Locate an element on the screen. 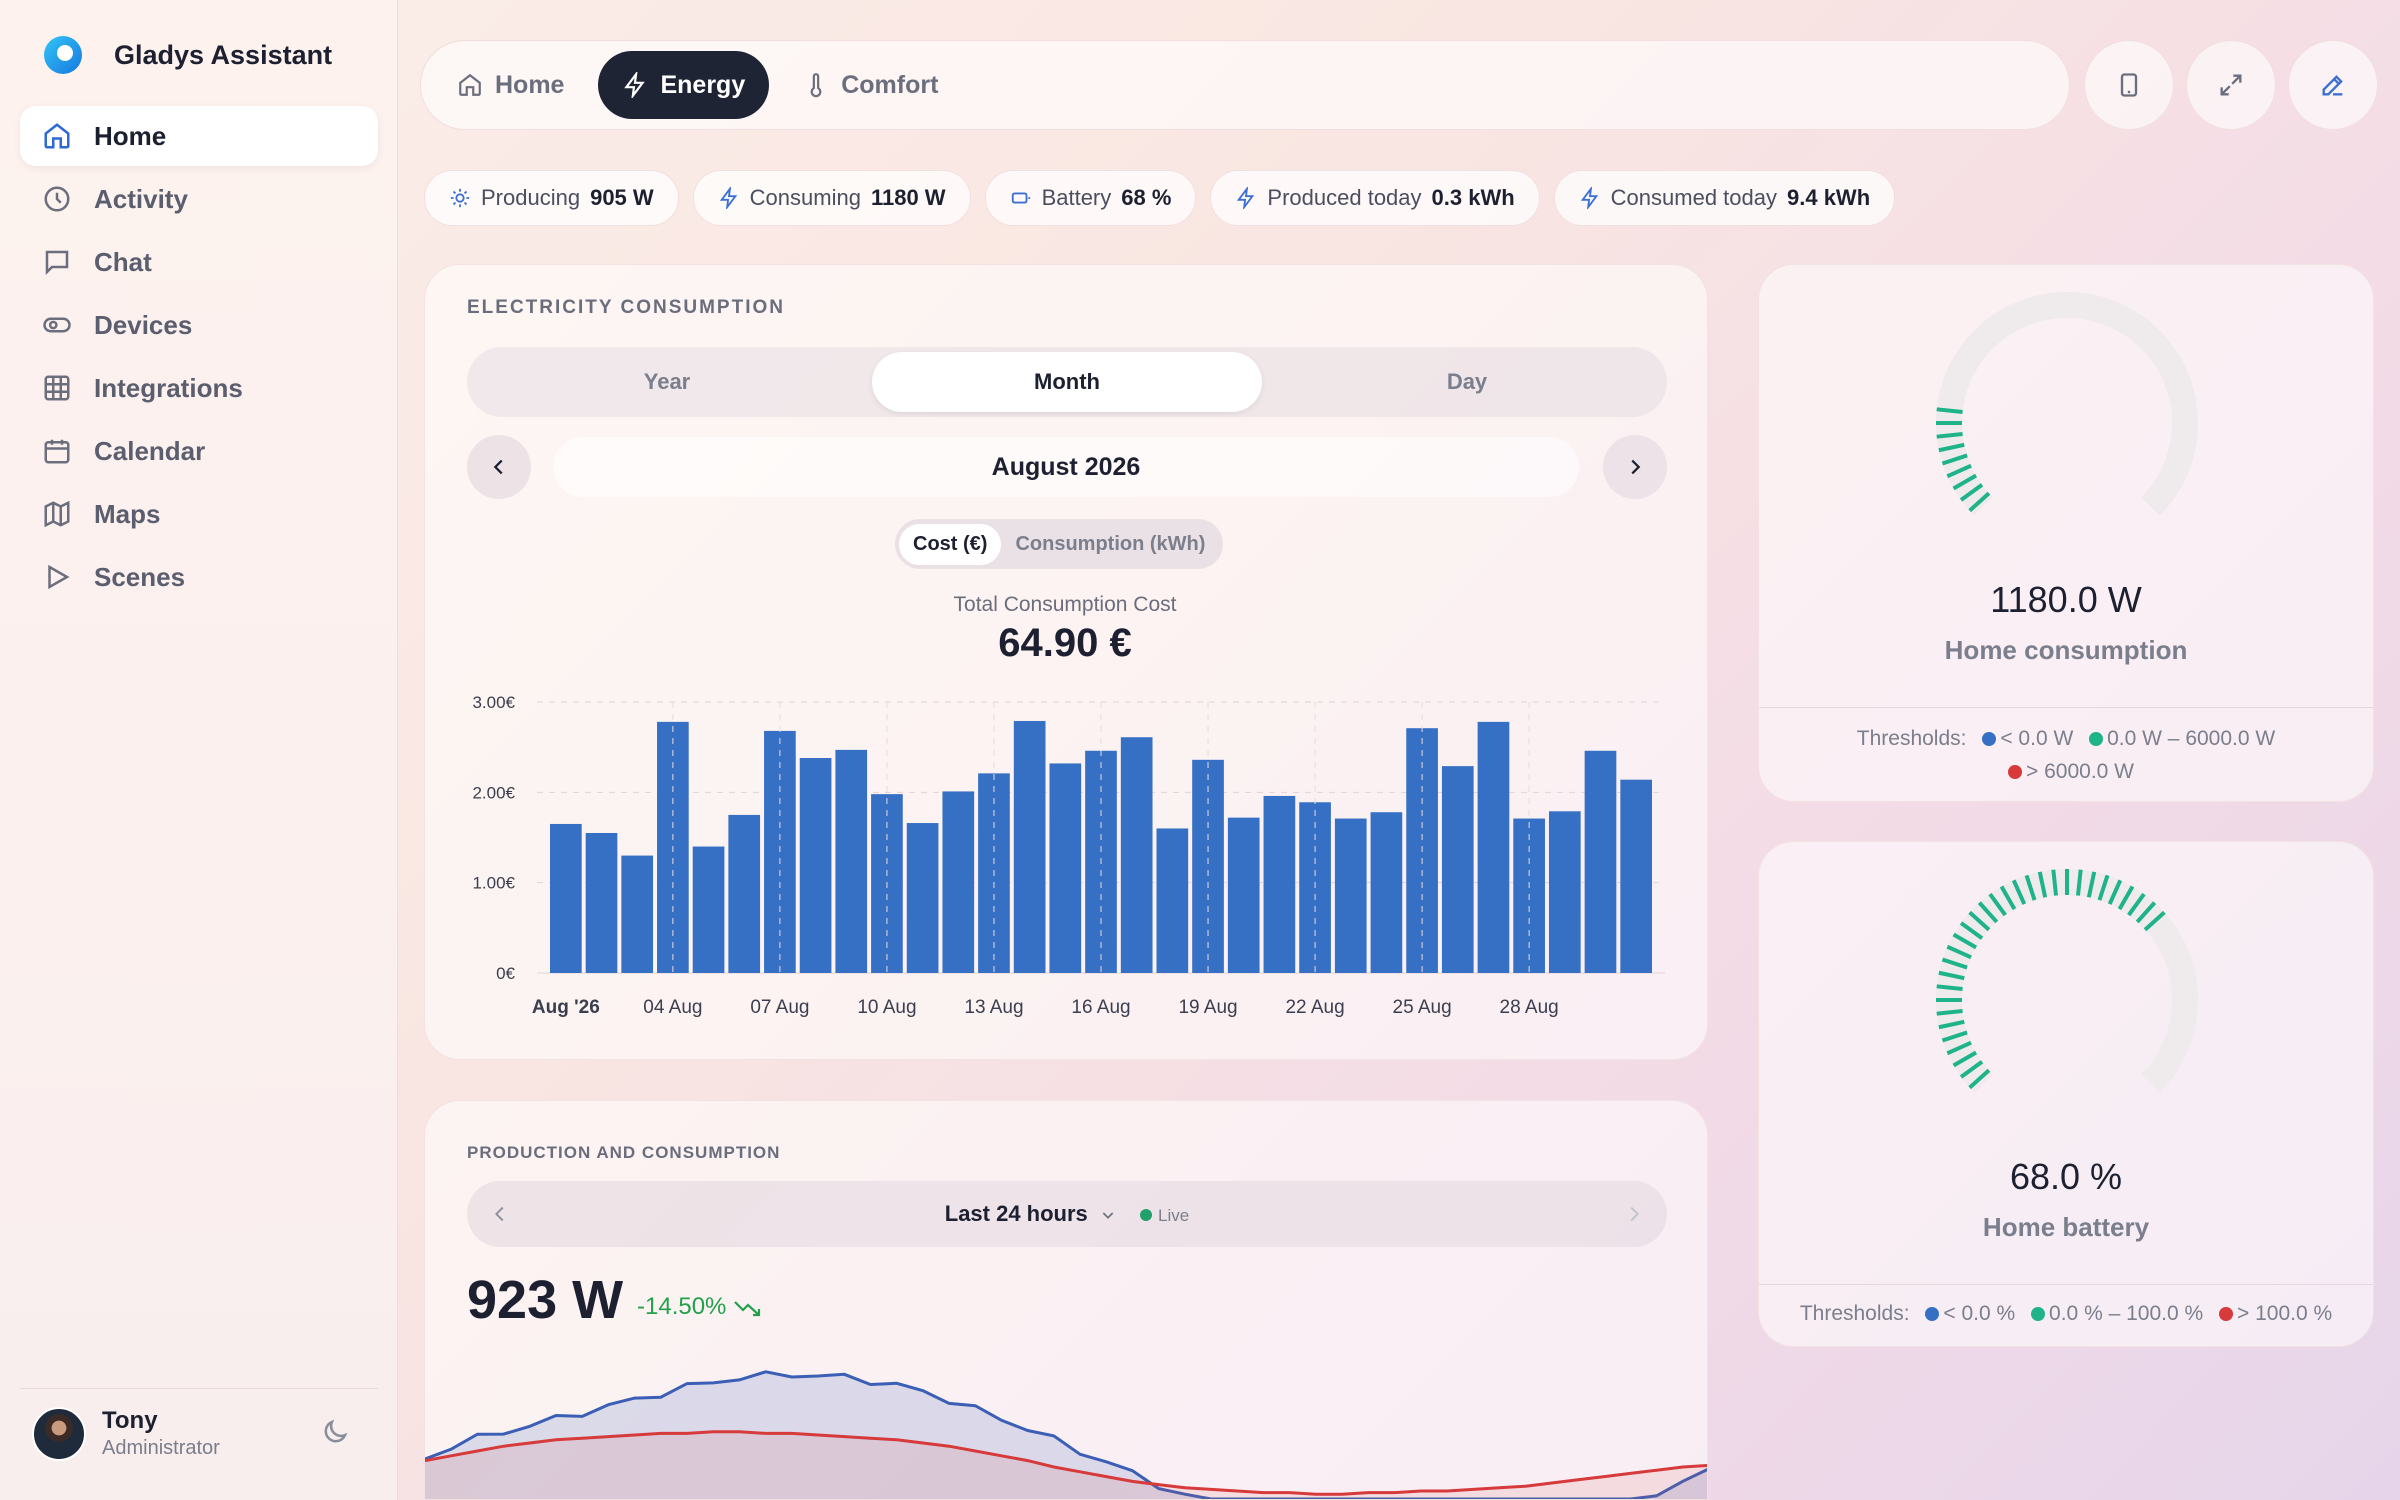  period-day: Day is located at coordinates (1467, 381).